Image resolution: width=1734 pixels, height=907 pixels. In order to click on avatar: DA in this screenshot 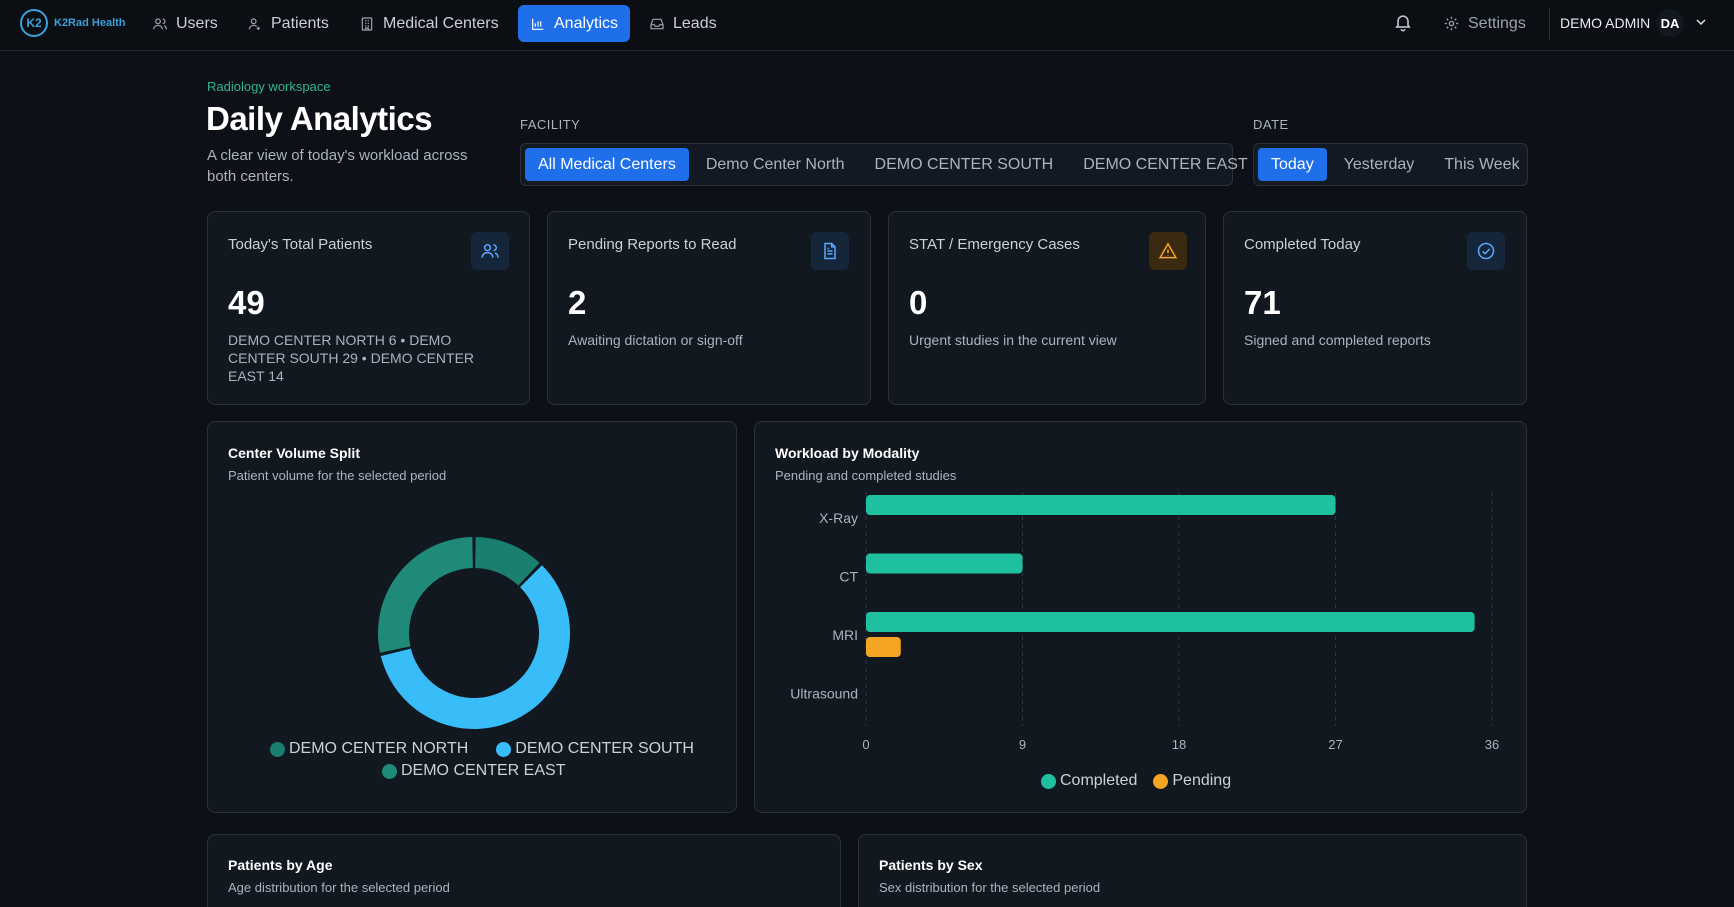, I will do `click(1670, 23)`.